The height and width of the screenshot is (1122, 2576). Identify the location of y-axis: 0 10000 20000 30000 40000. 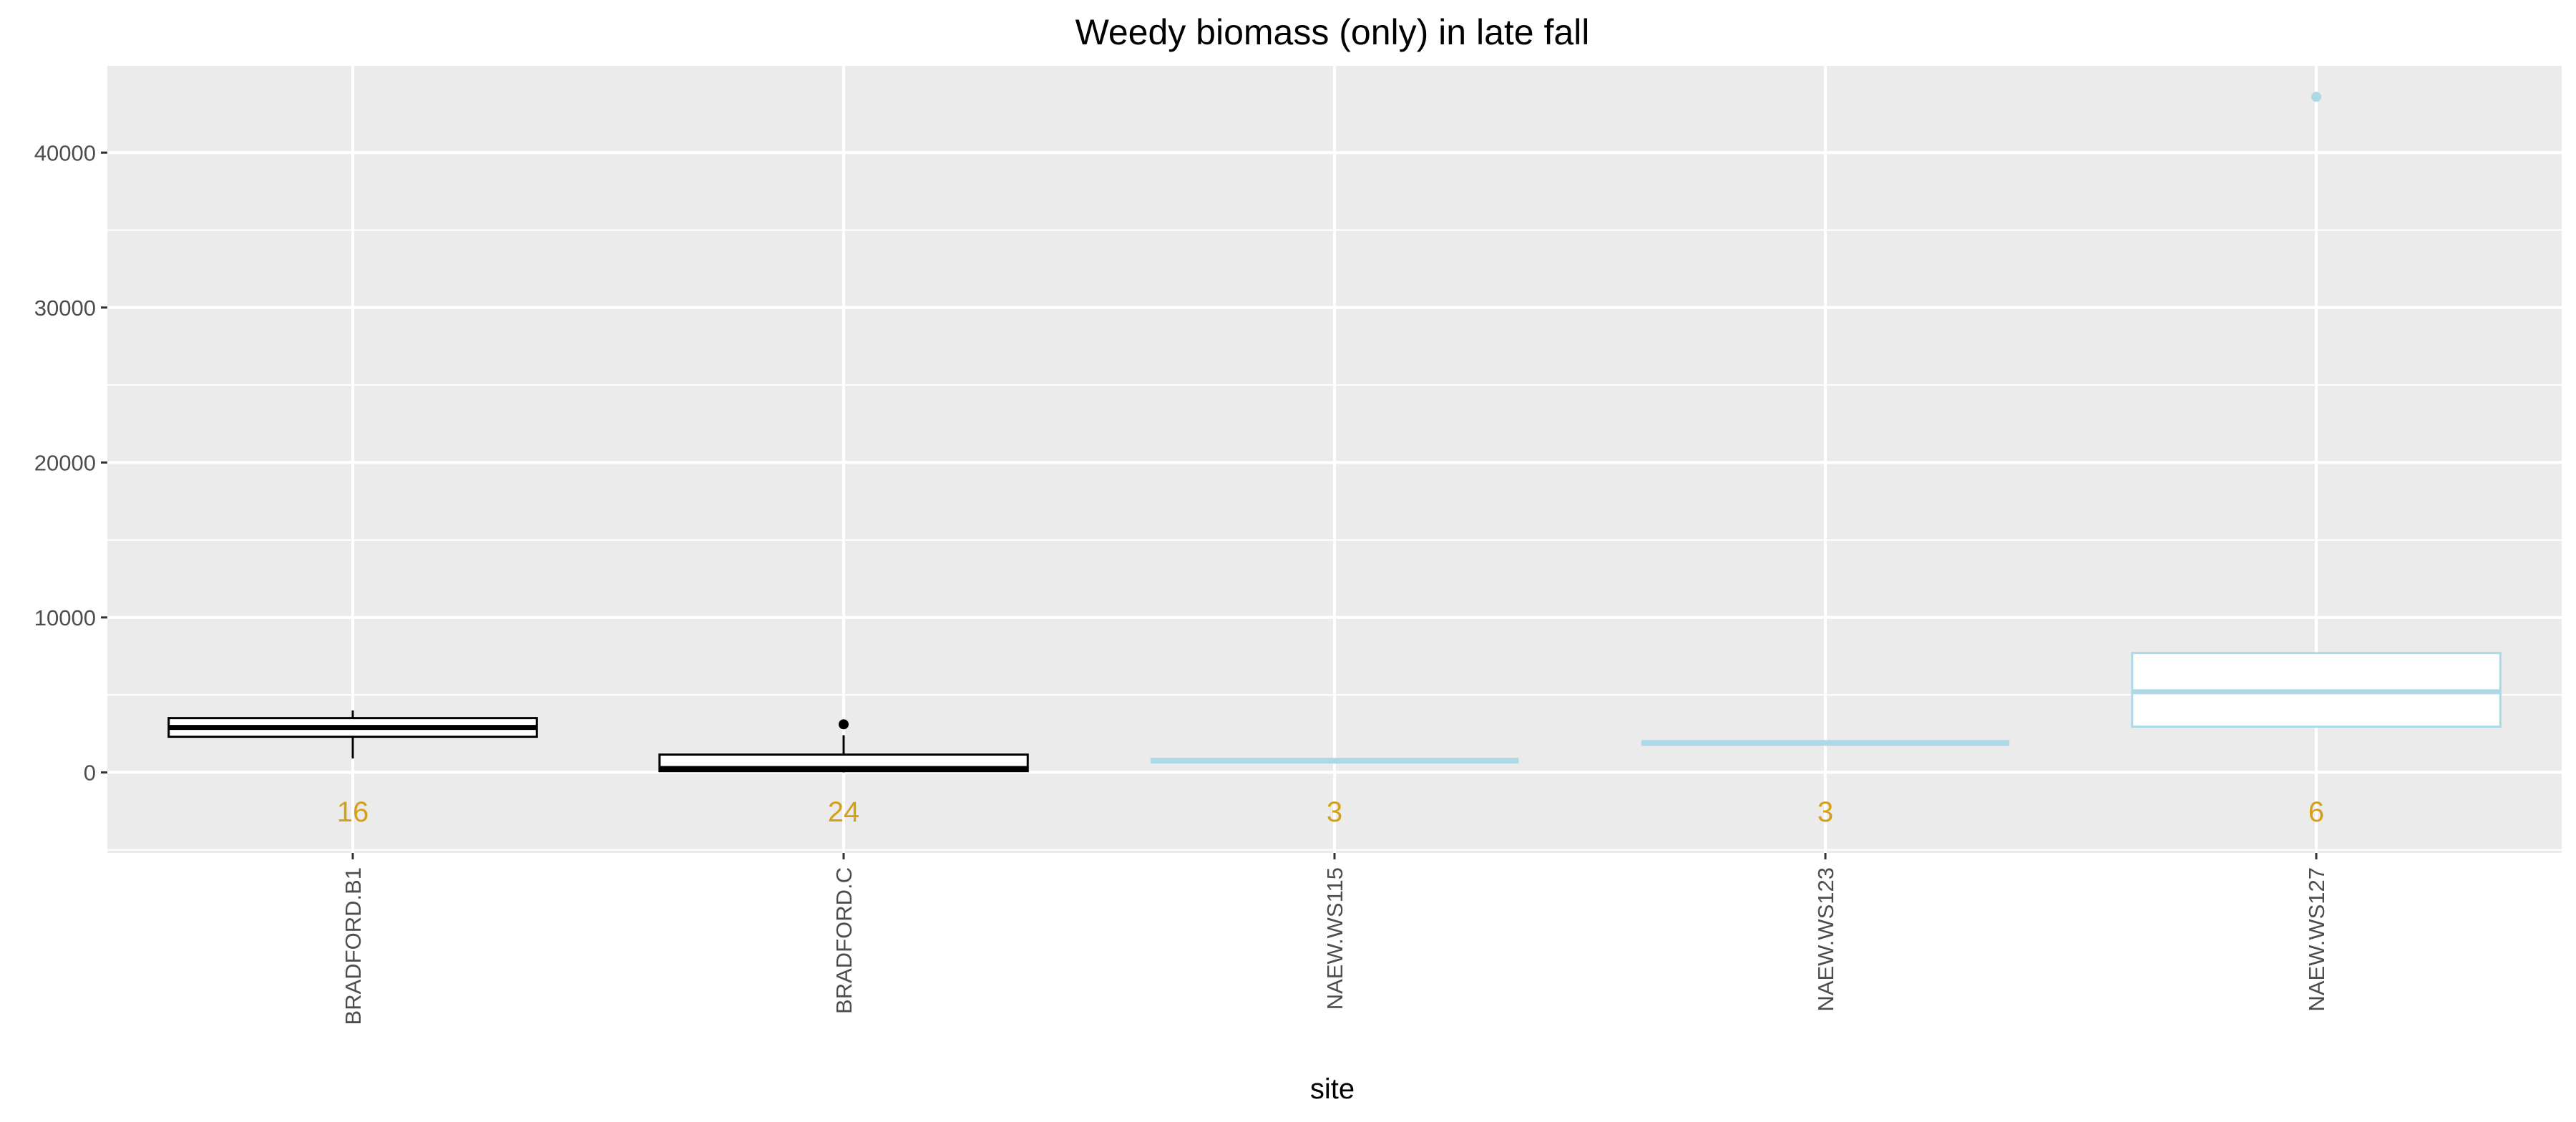
(70, 462).